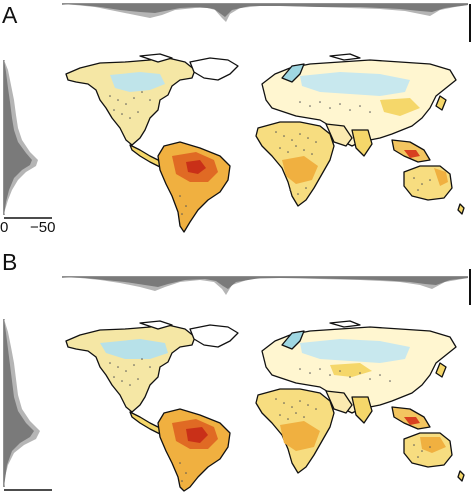  I want to click on scandinavia-b, so click(293, 340).